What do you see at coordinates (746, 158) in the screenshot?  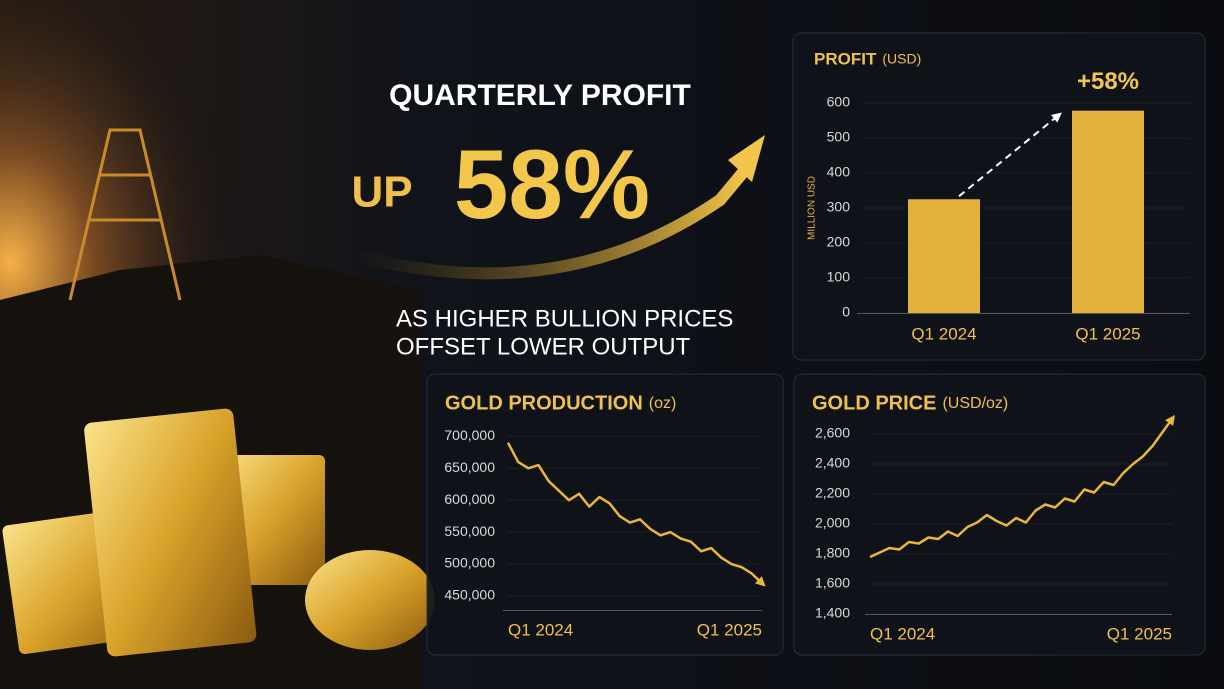 I see `headline-arrowhead` at bounding box center [746, 158].